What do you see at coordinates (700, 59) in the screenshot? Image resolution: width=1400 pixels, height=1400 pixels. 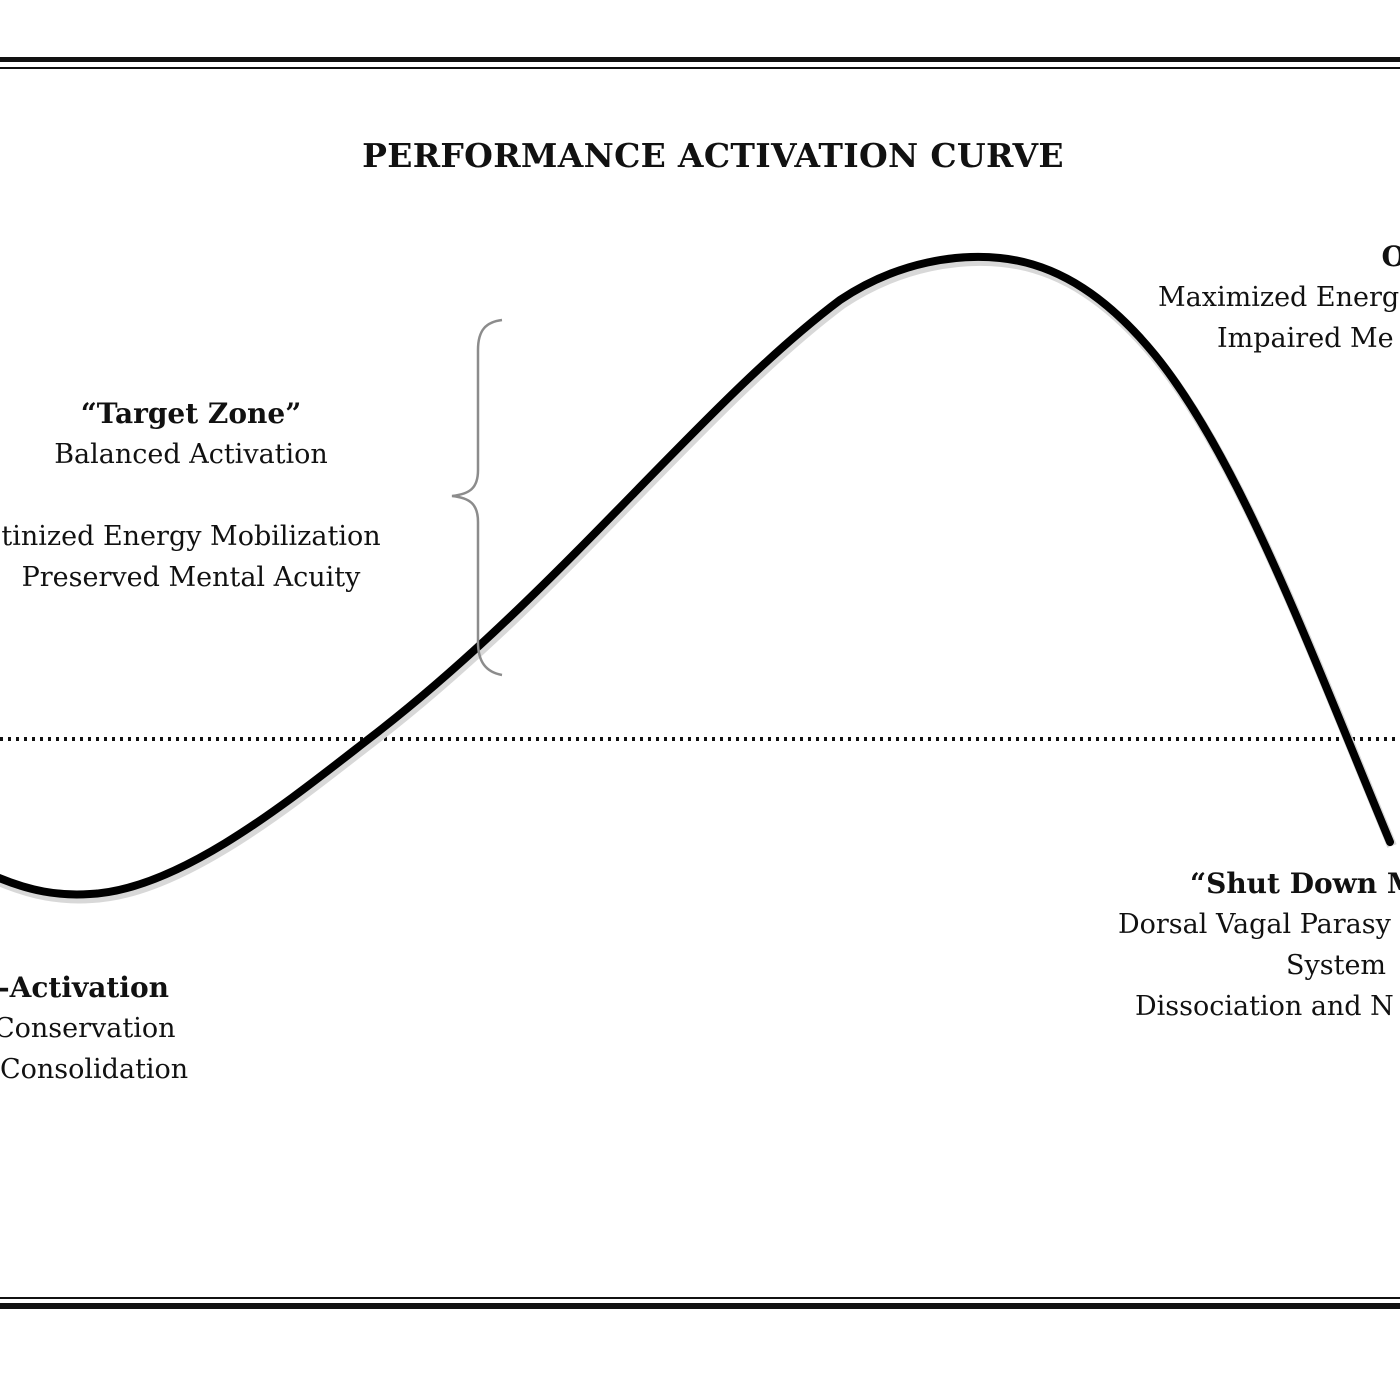 I see `top-border-outer` at bounding box center [700, 59].